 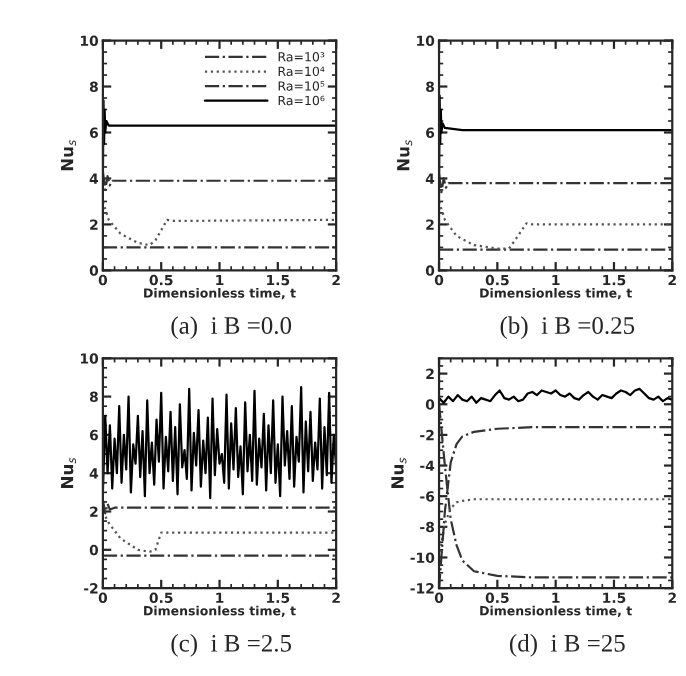 What do you see at coordinates (231, 645) in the screenshot?
I see `text: (c) i B =2.5` at bounding box center [231, 645].